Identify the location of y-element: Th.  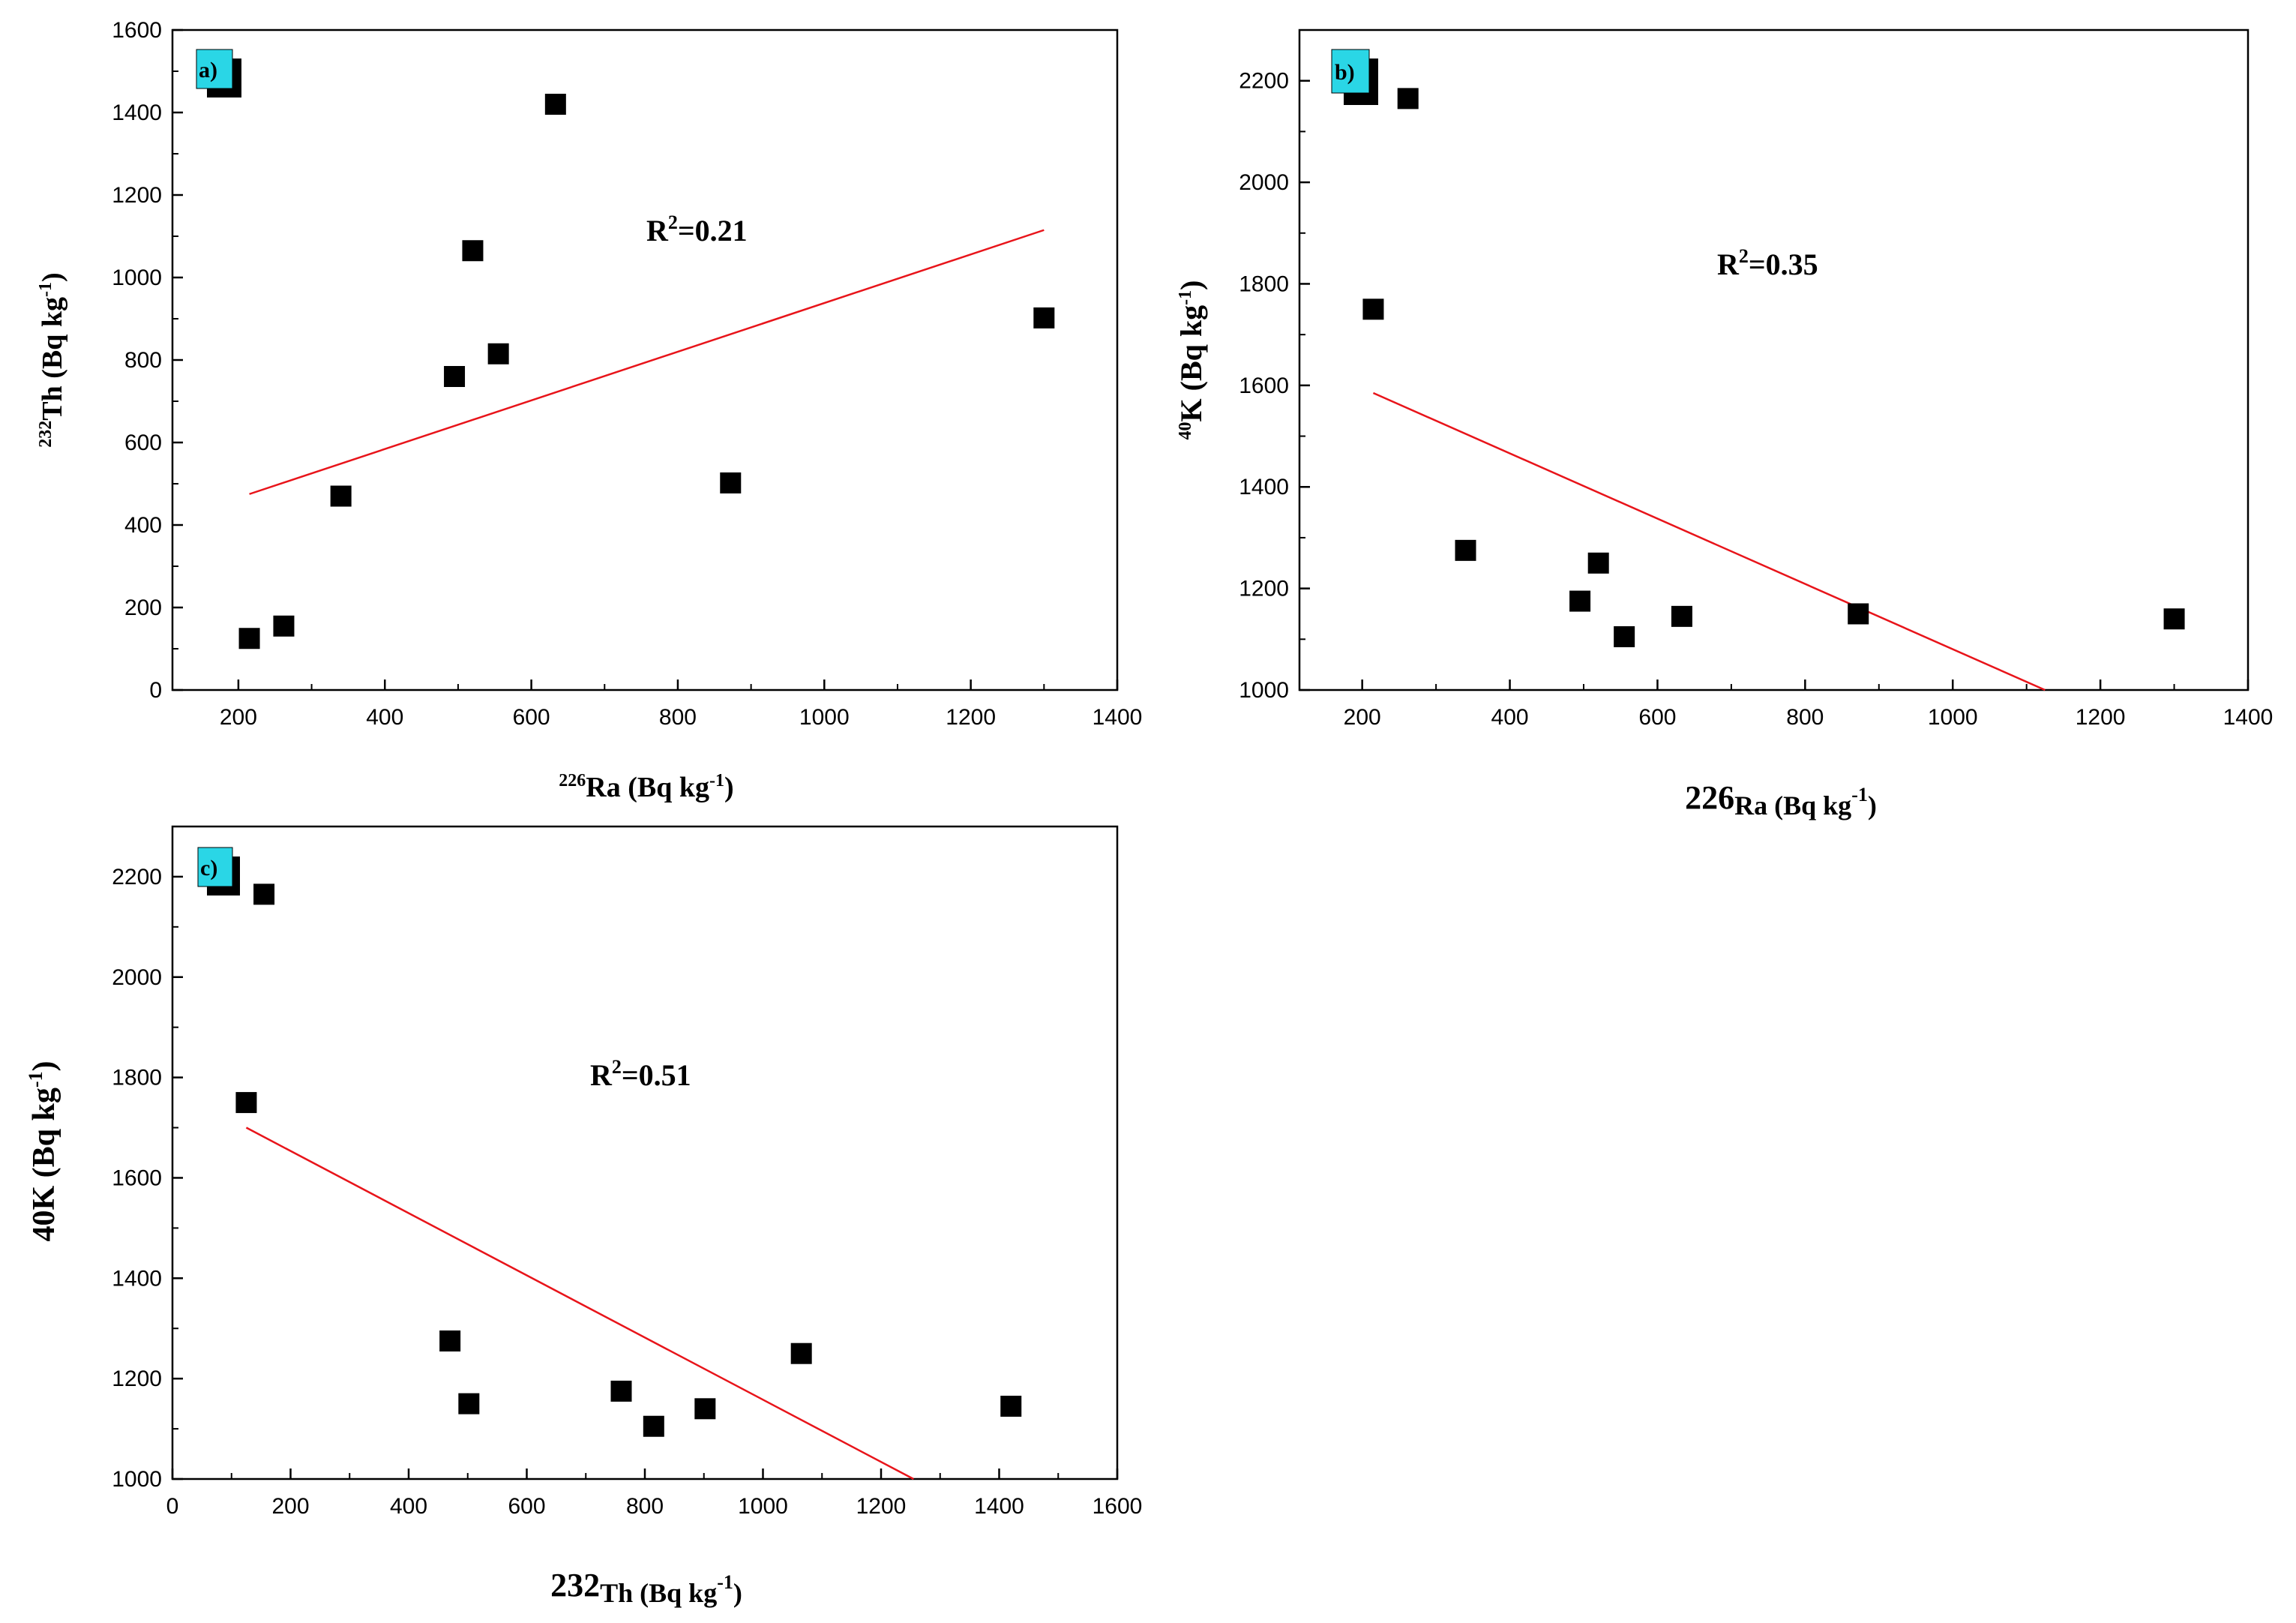
(52, 403).